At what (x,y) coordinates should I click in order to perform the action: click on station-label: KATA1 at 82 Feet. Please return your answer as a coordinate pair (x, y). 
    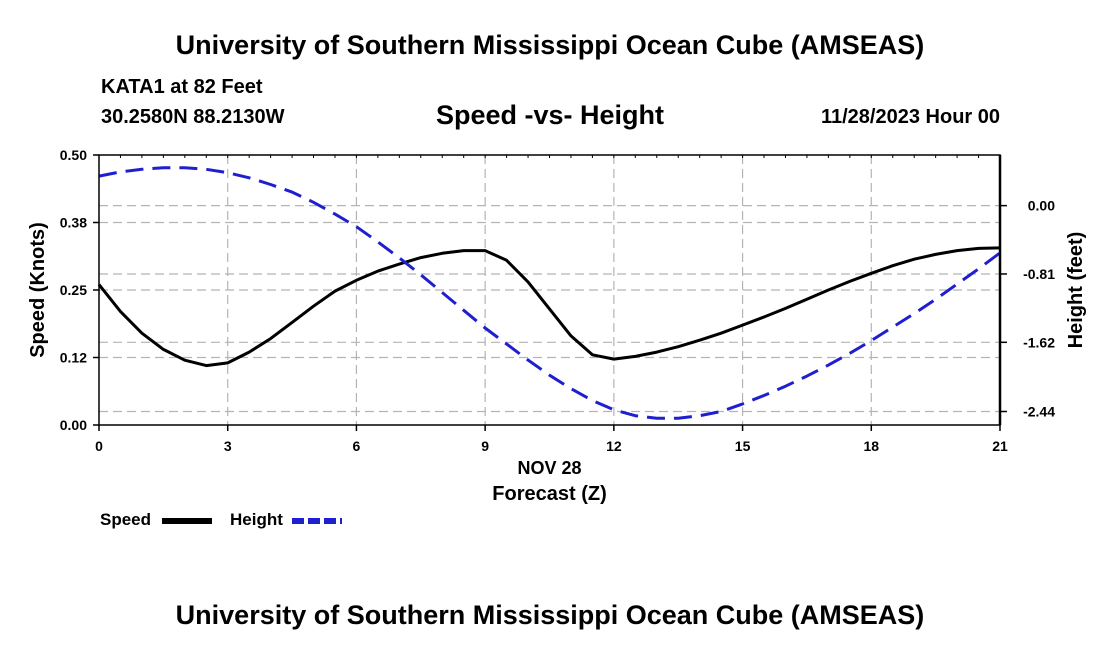
    Looking at the image, I should click on (182, 87).